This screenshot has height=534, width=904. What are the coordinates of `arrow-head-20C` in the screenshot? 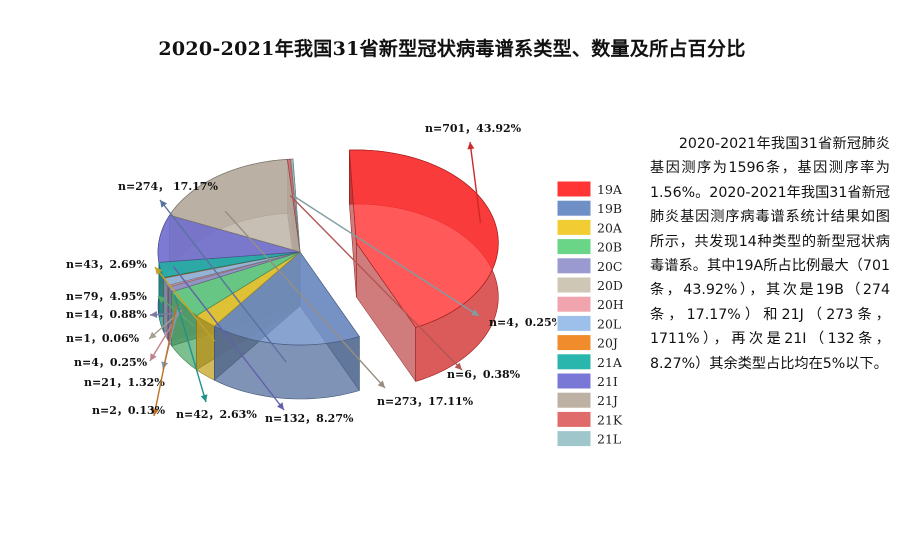 It's located at (154, 314).